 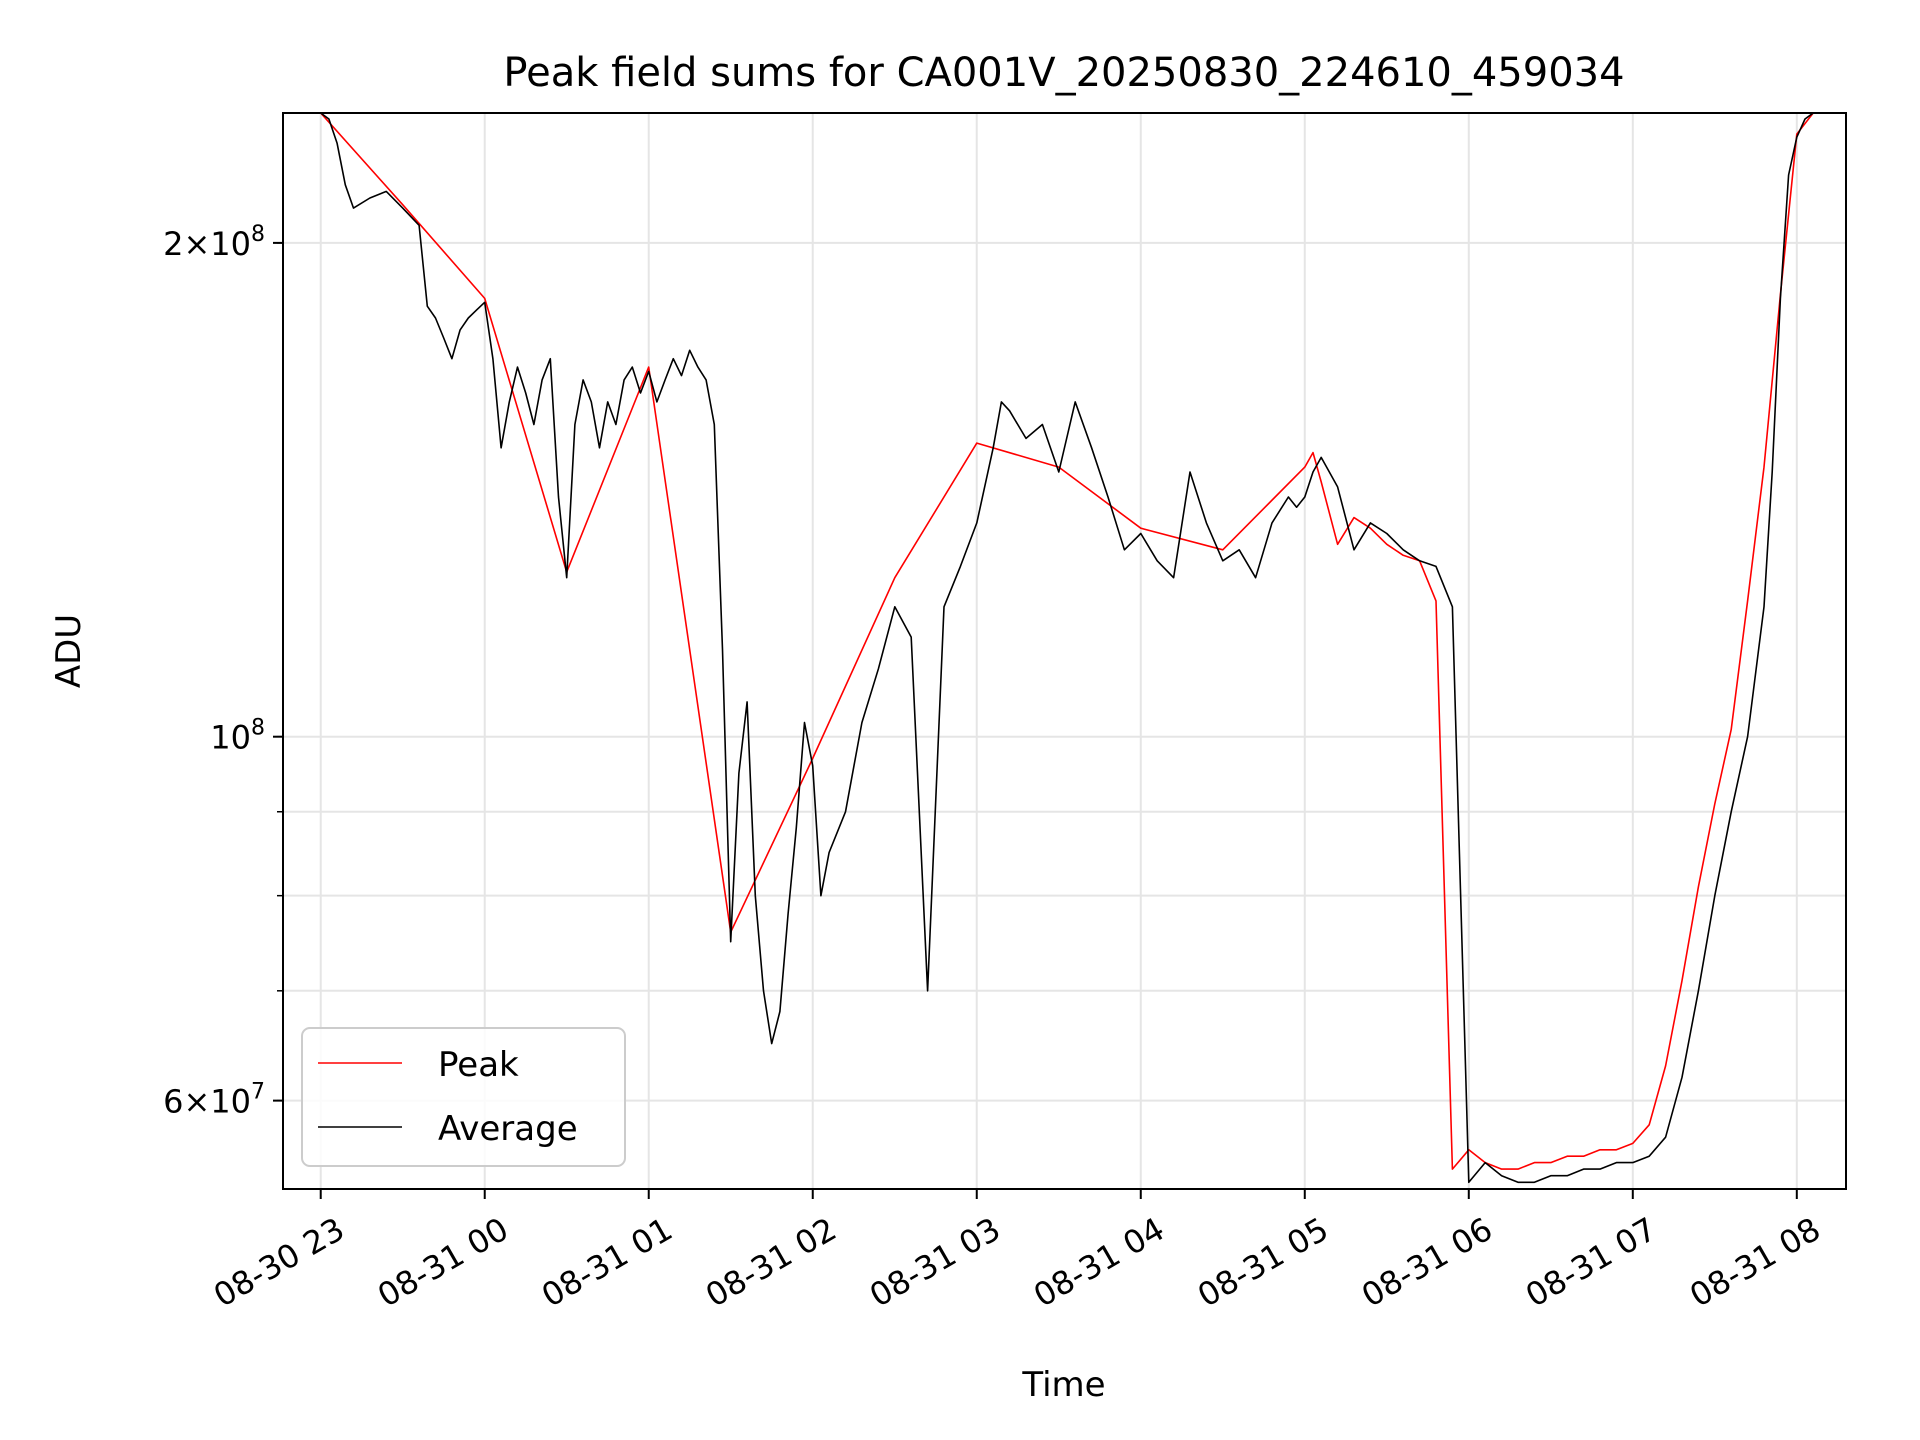 What do you see at coordinates (478, 1065) in the screenshot?
I see `legend-peak-label: Peak` at bounding box center [478, 1065].